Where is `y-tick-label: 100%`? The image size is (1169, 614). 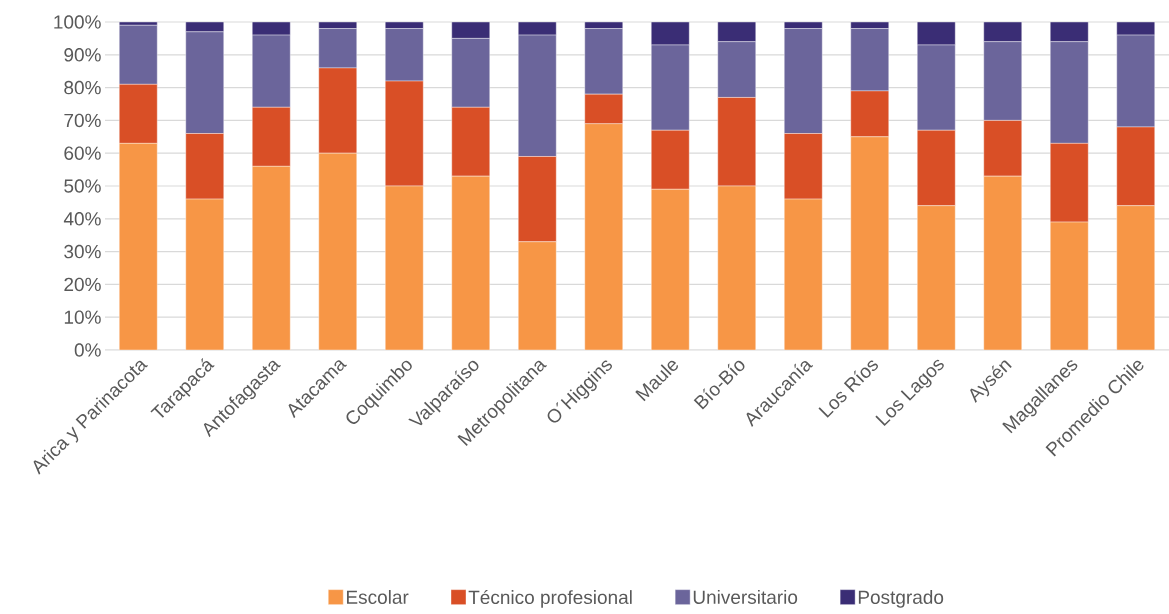 y-tick-label: 100% is located at coordinates (77, 22).